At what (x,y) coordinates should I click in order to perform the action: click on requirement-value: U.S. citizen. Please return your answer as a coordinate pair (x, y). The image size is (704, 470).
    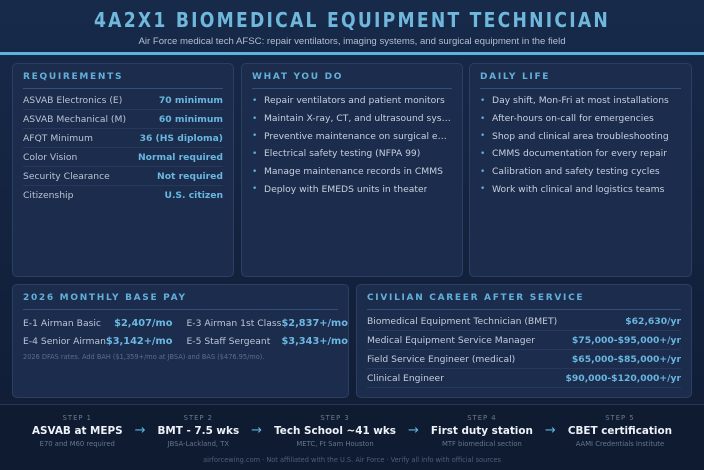
    Looking at the image, I should click on (193, 195).